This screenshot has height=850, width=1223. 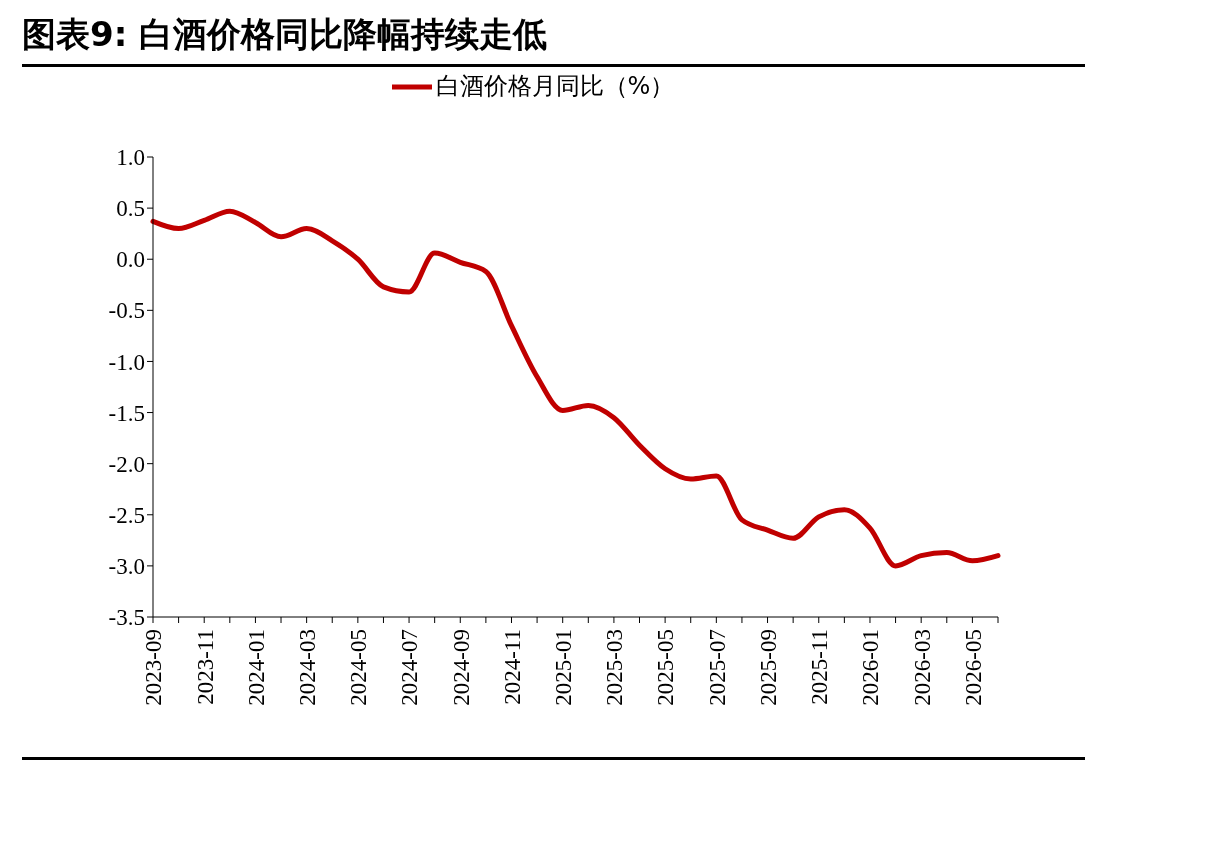 What do you see at coordinates (555, 86) in the screenshot?
I see `legend-label: 白酒价格月同比（%）` at bounding box center [555, 86].